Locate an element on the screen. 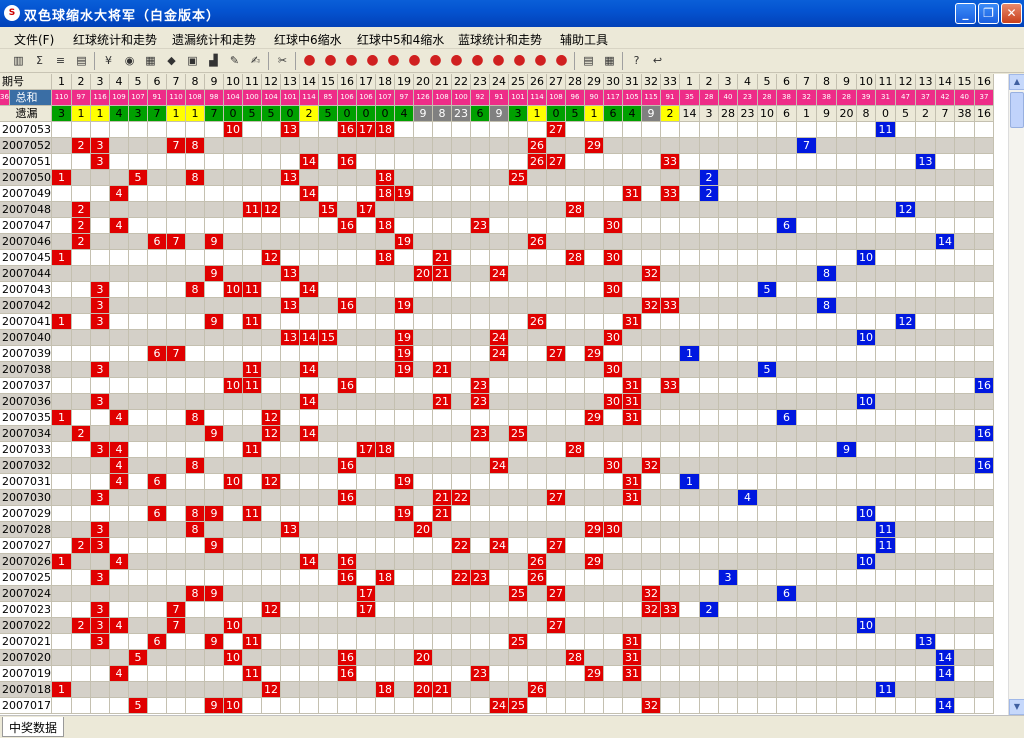  note-icon: ✍ is located at coordinates (255, 60).